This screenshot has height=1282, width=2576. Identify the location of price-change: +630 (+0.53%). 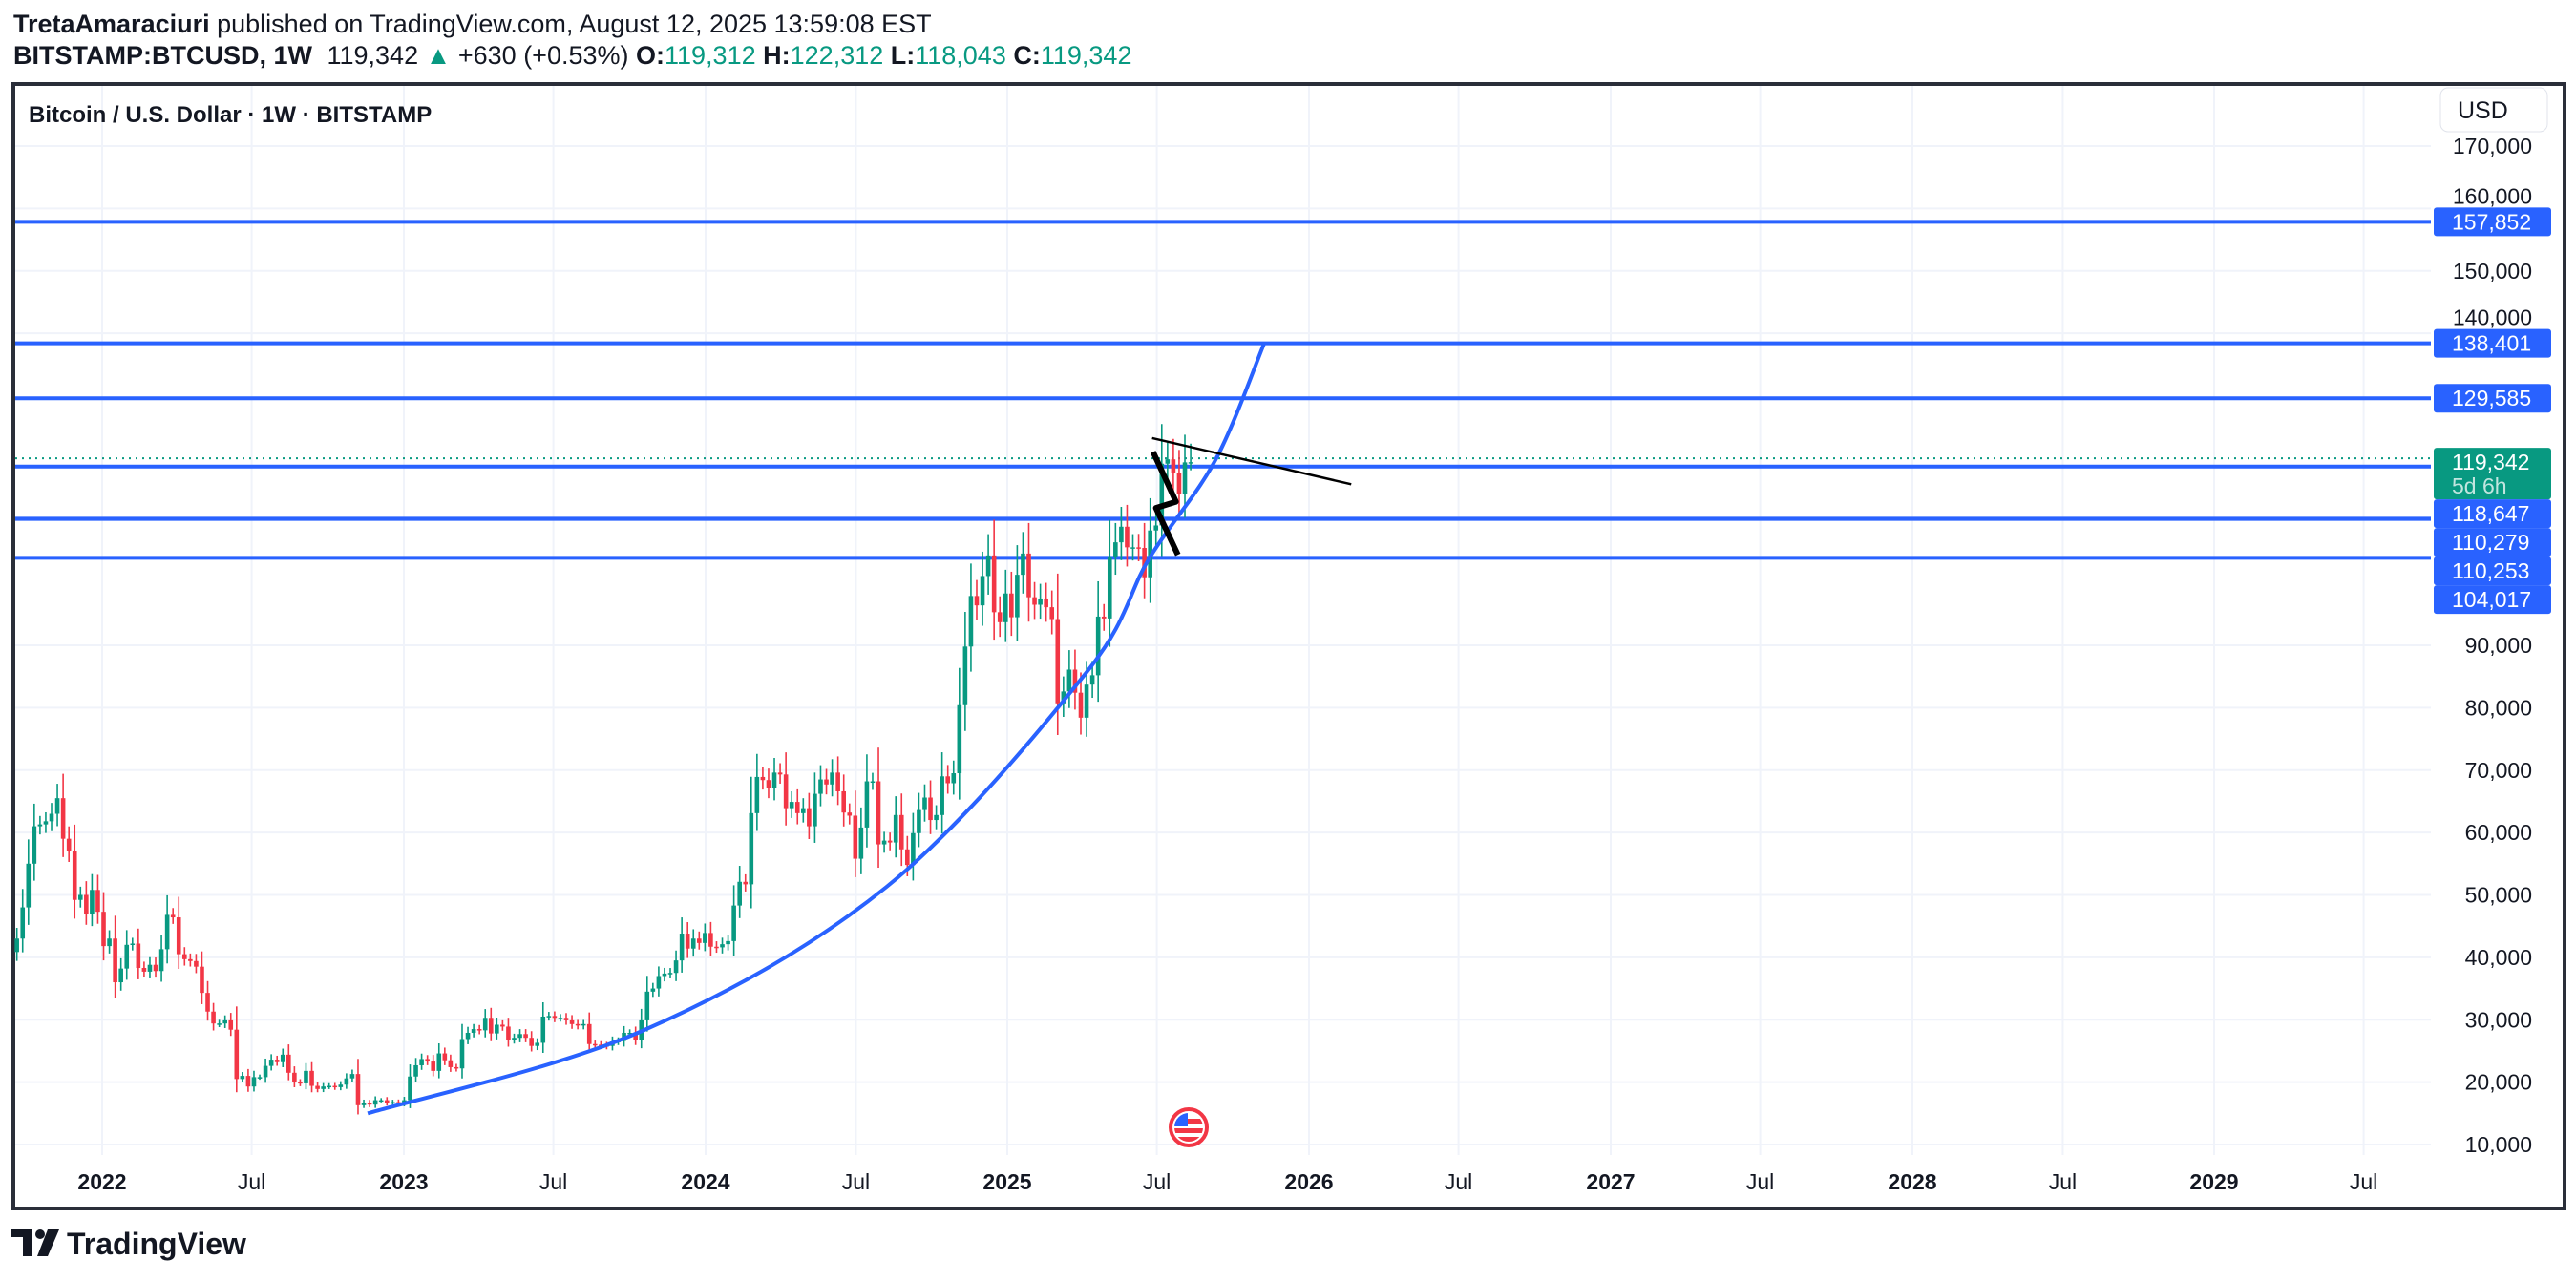
(543, 55).